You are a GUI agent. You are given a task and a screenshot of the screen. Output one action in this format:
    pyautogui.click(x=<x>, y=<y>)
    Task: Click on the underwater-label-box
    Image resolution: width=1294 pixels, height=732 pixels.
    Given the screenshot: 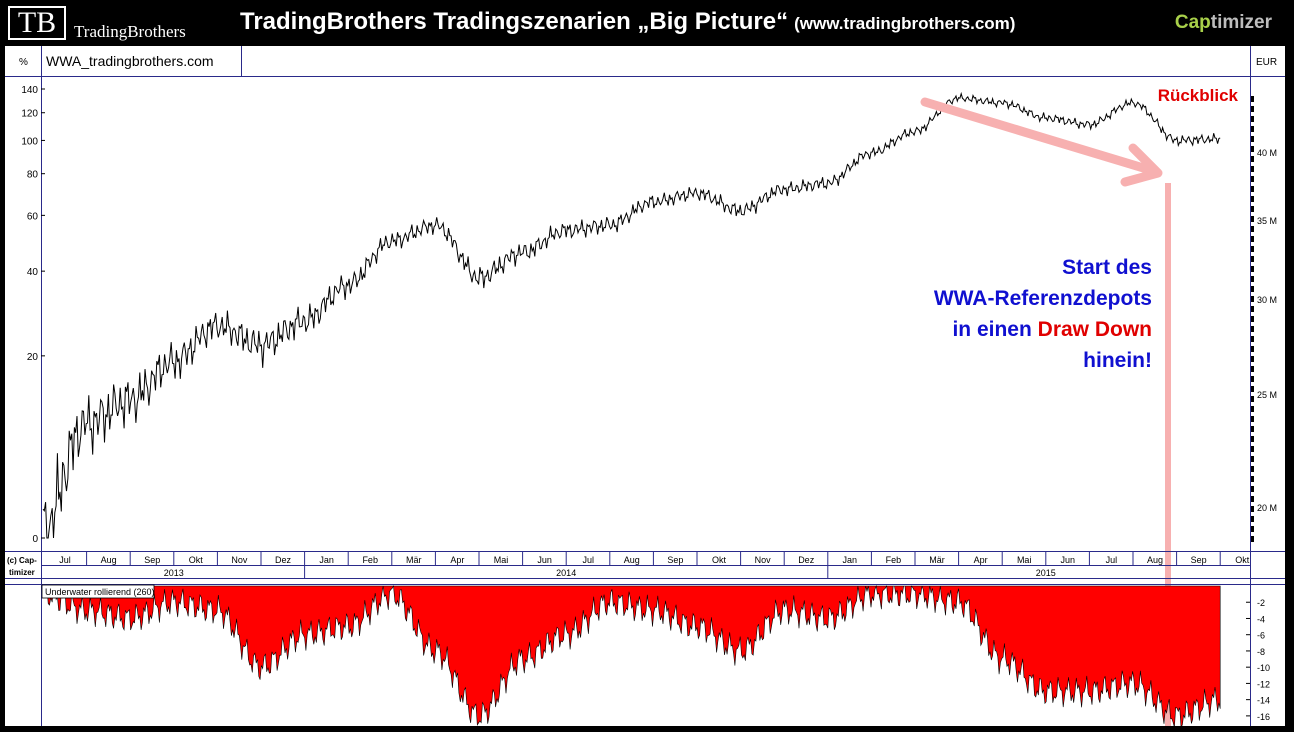 What is the action you would take?
    pyautogui.click(x=98, y=591)
    